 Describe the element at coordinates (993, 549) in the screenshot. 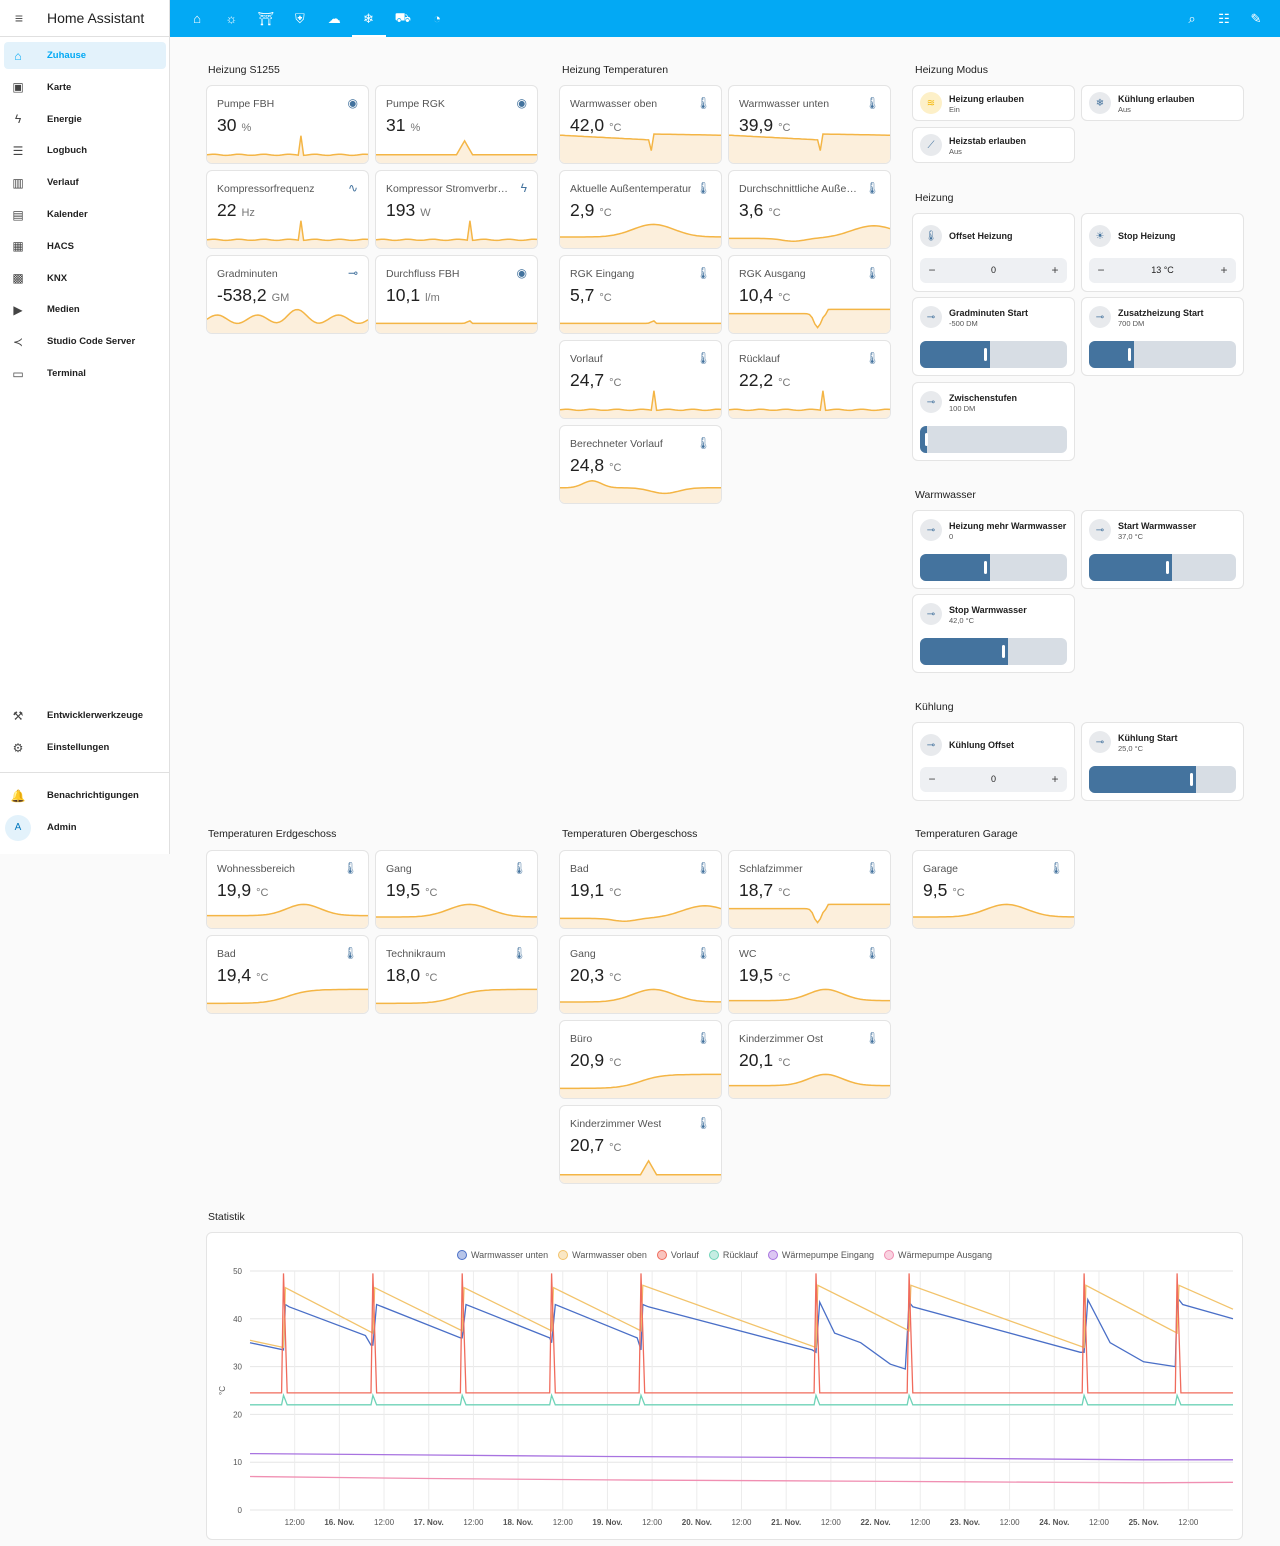

I see `slider-tile: ⊸ Heizung mehr Warmwasser 0` at that location.